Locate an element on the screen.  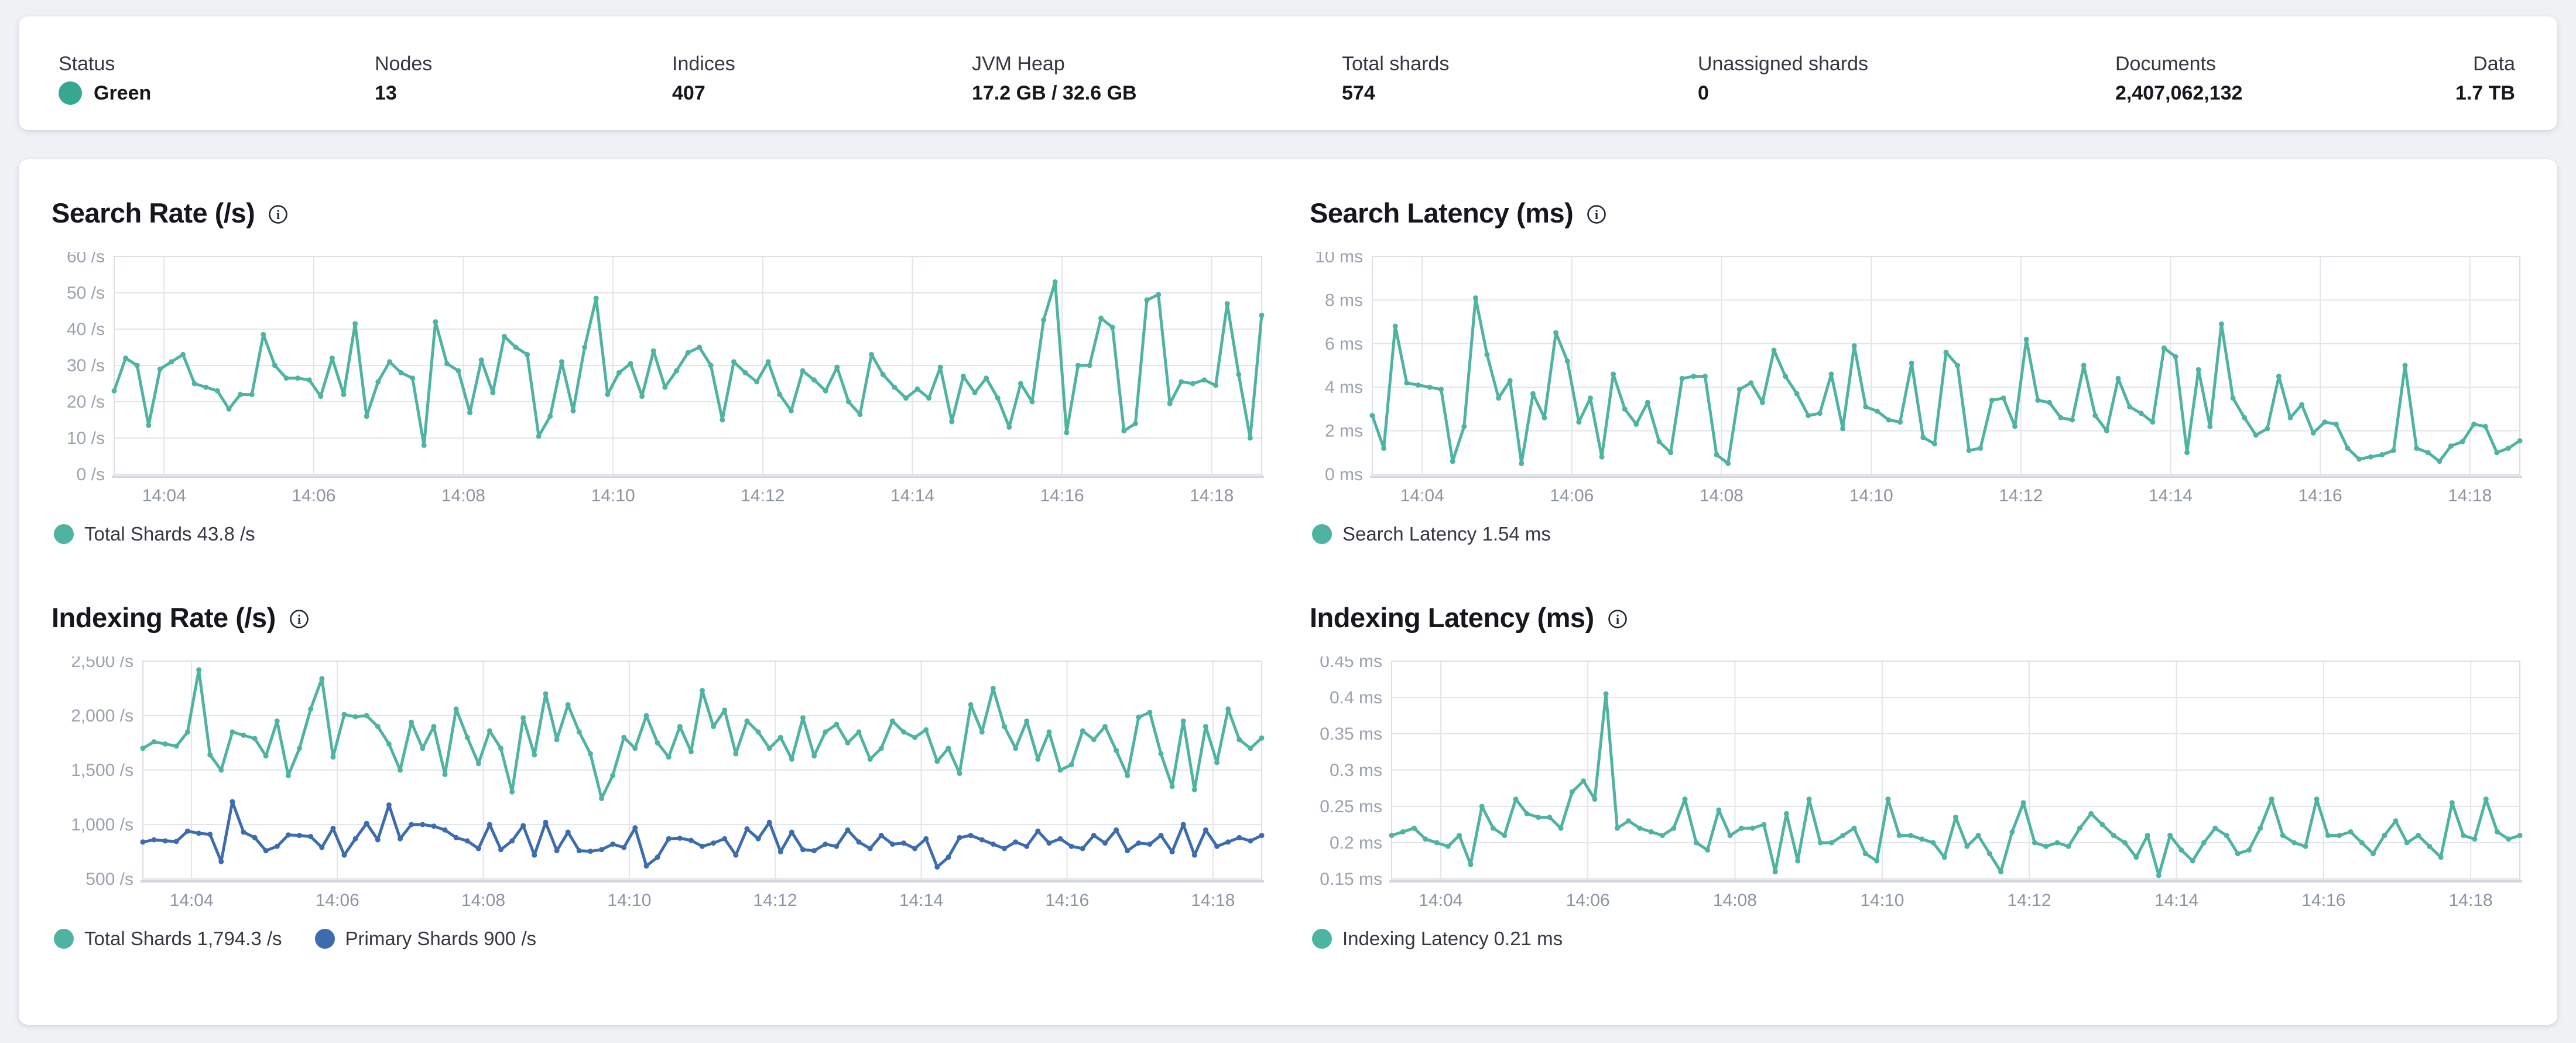
svg-text: 6 ms is located at coordinates (1344, 344).